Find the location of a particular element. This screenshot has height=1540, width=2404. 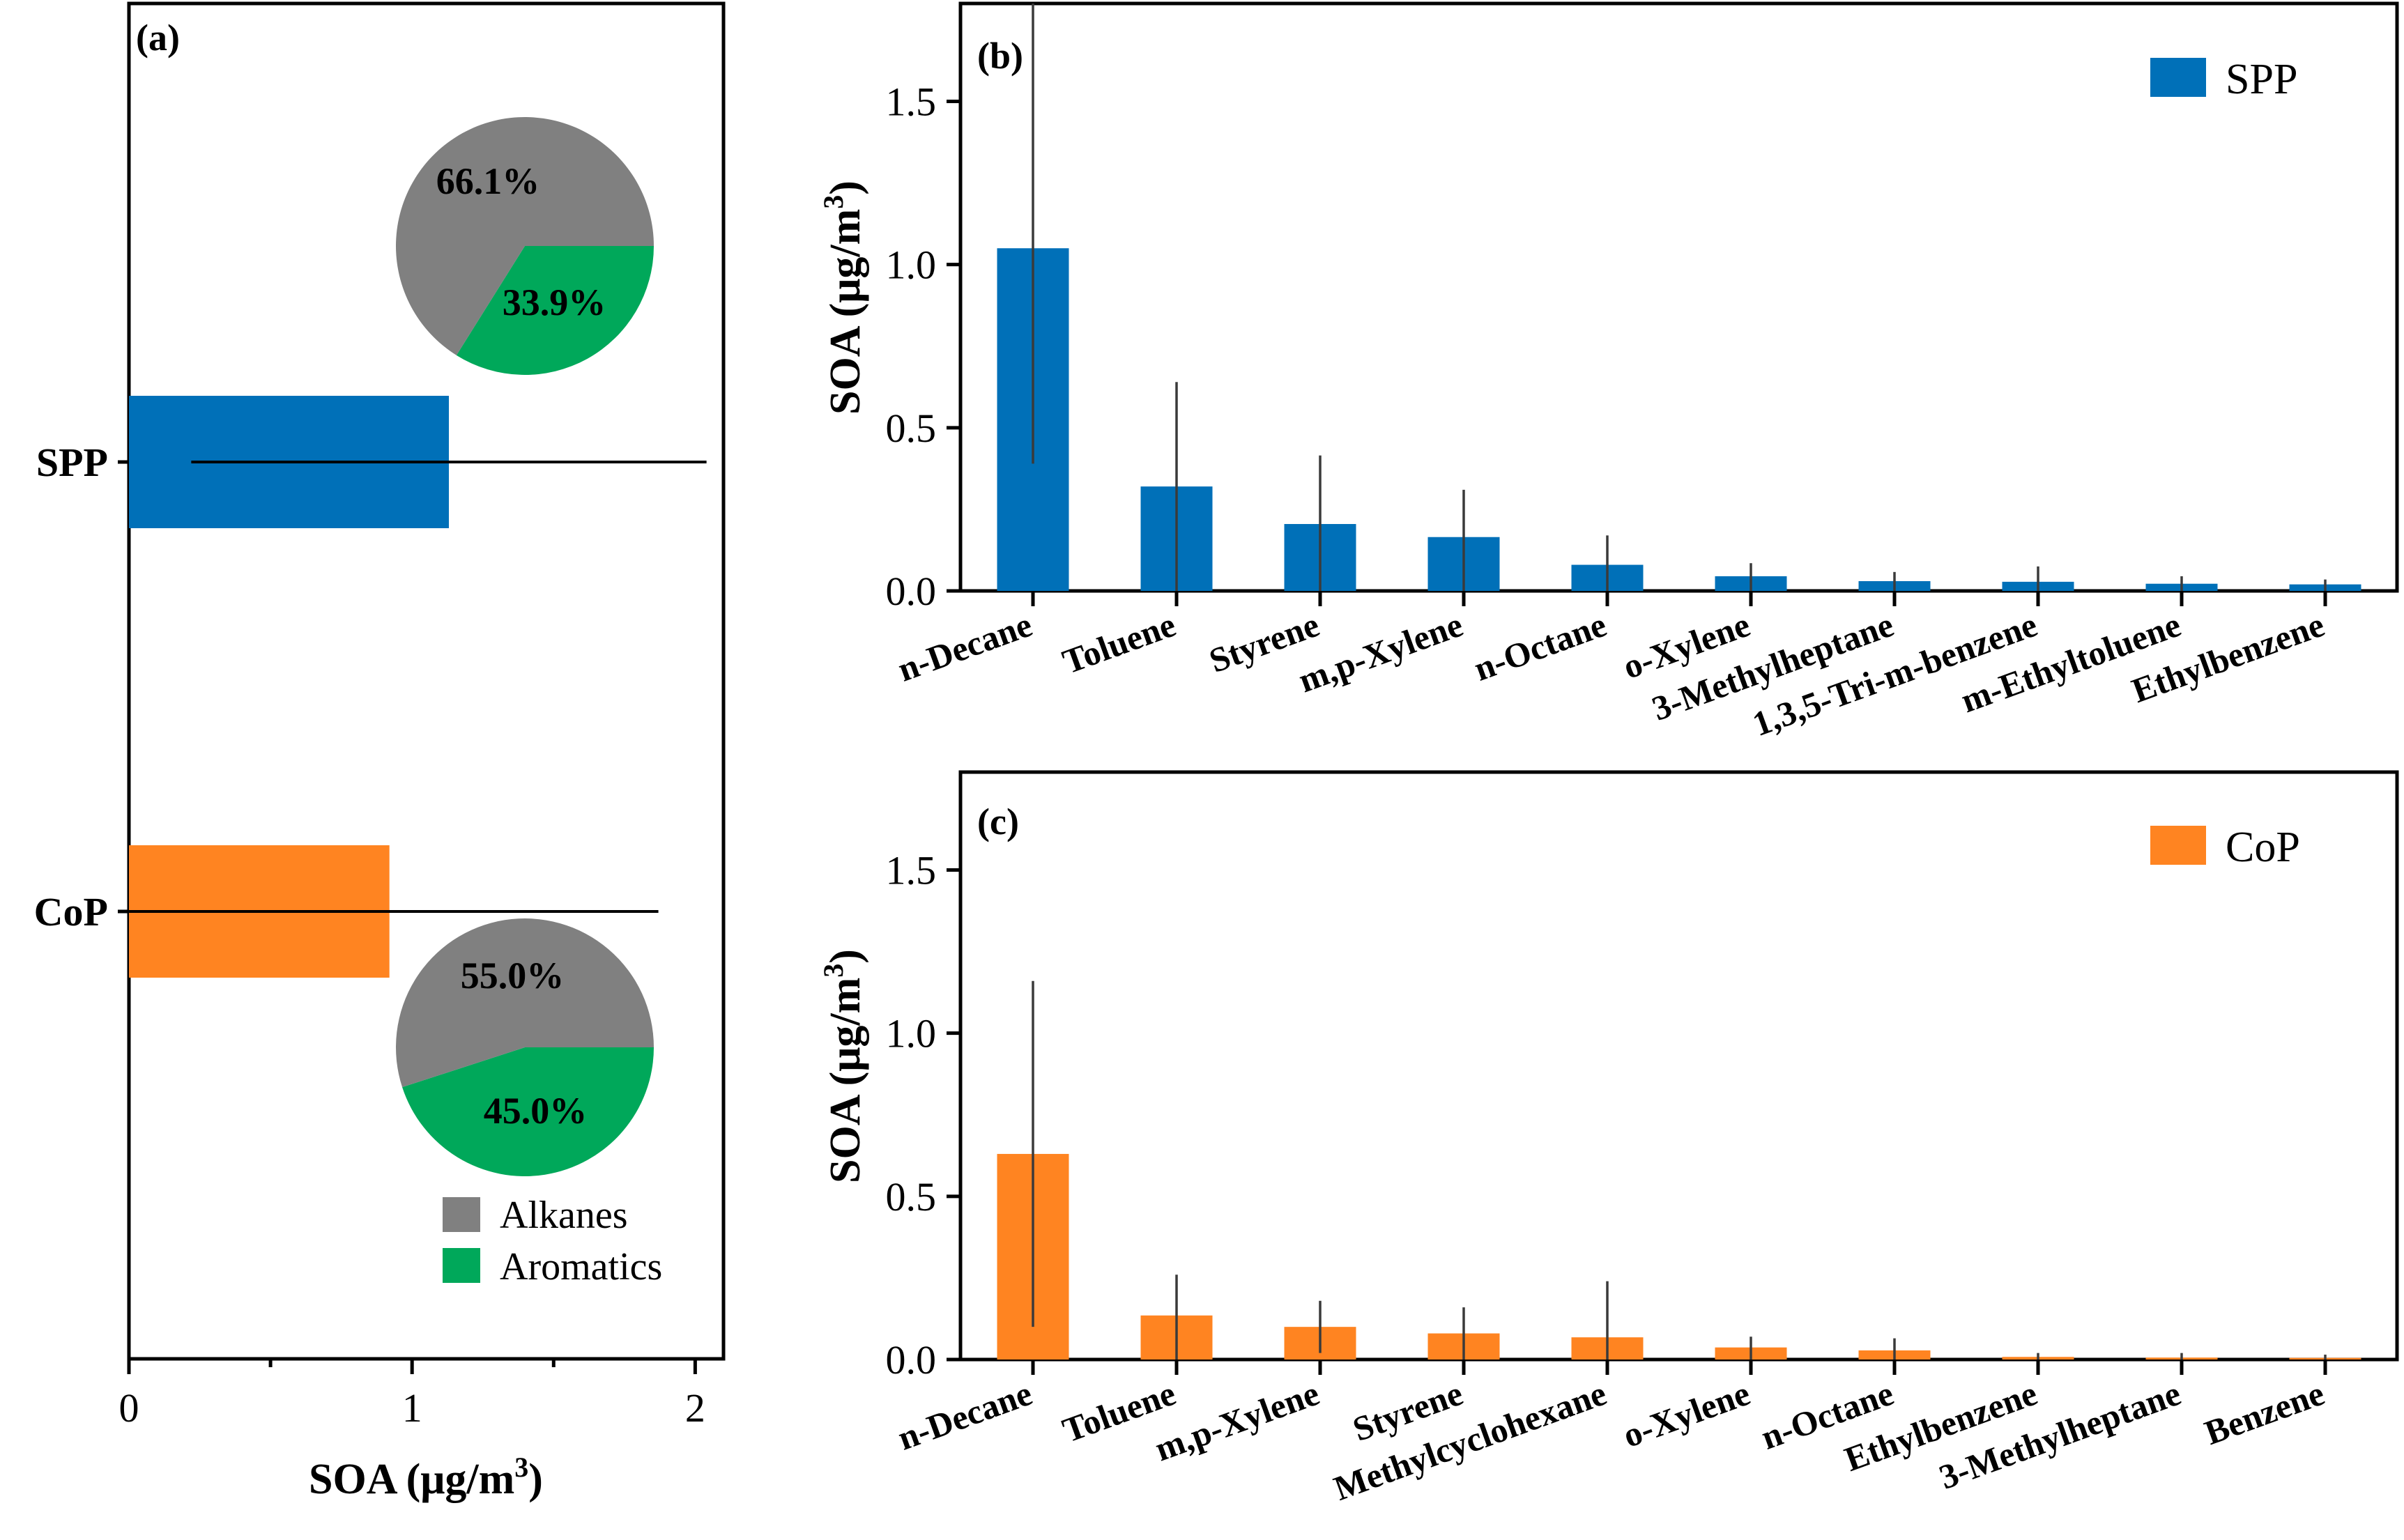

xtick-label-0: 0 is located at coordinates (129, 1408).